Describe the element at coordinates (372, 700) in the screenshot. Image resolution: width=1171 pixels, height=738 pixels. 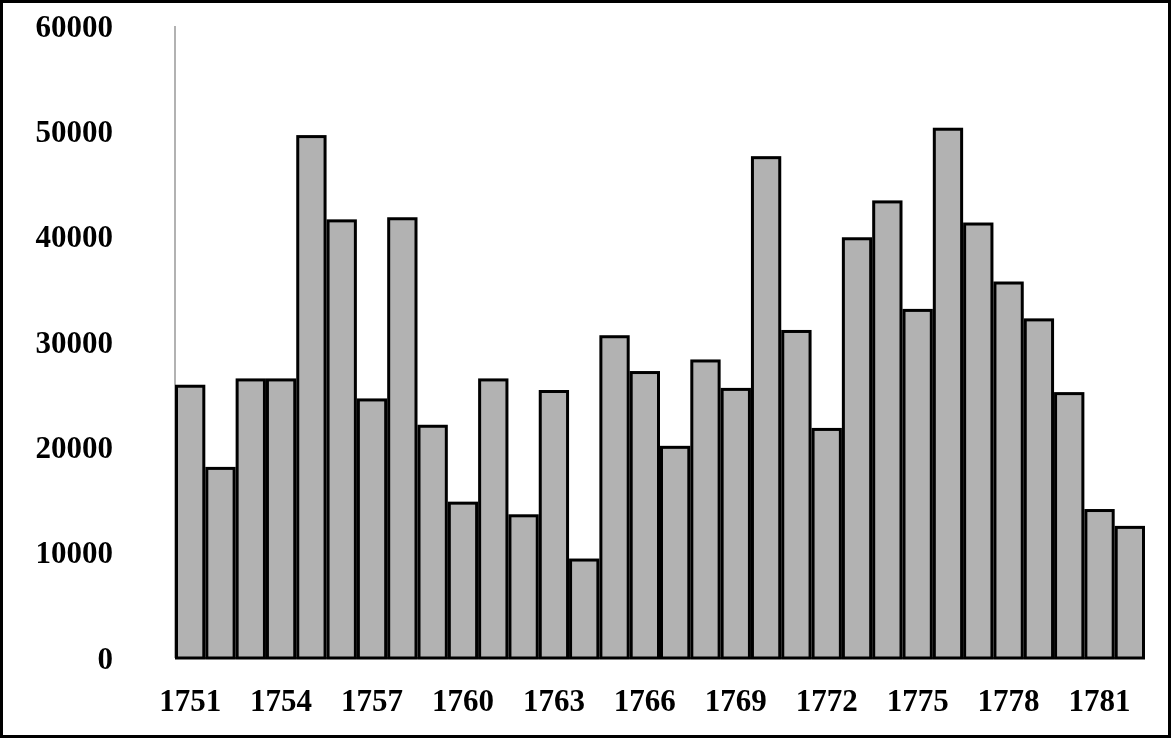
I see `x-tick-label: 1757` at that location.